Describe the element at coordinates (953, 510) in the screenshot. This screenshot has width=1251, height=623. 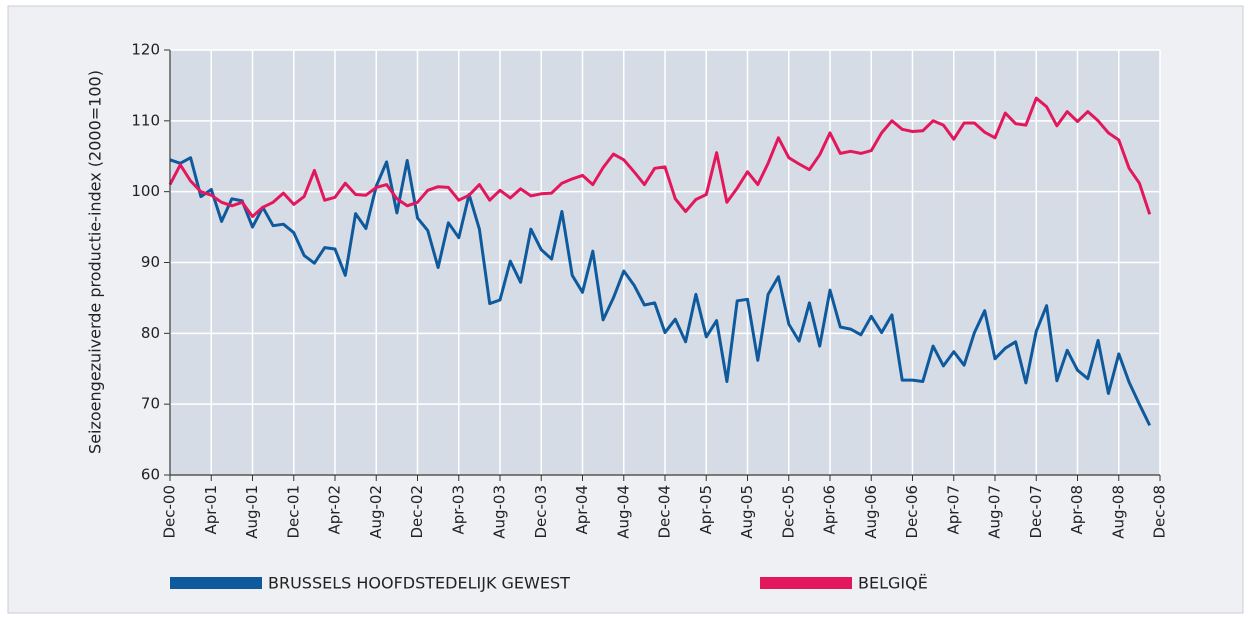
I see `x-tick-label: Apr-07` at that location.